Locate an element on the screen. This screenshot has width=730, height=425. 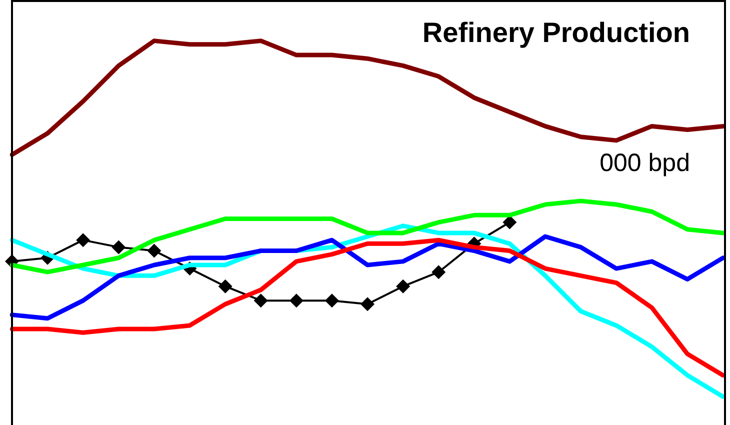
chart-title: Refinery Production is located at coordinates (556, 33).